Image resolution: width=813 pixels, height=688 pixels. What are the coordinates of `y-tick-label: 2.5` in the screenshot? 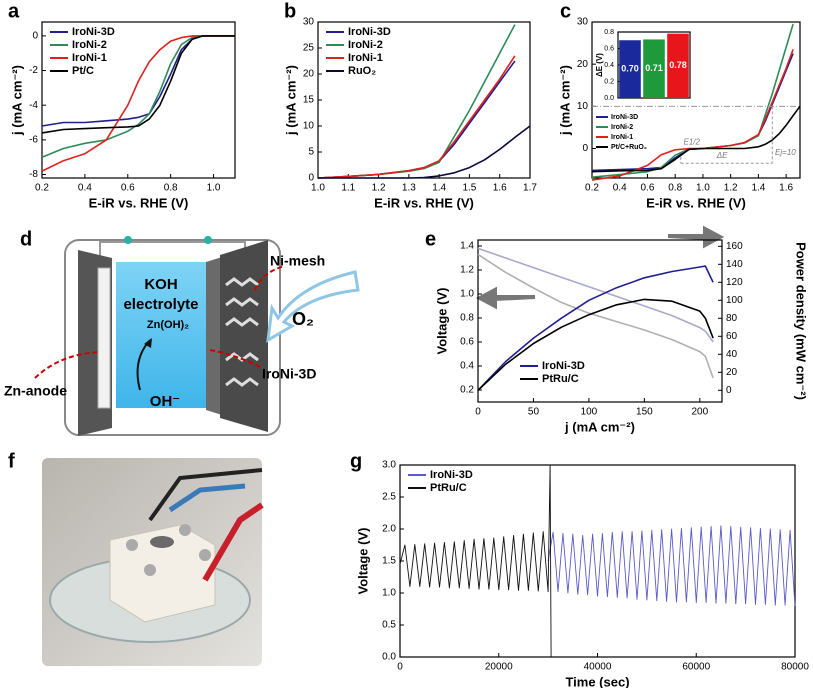 It's located at (389, 497).